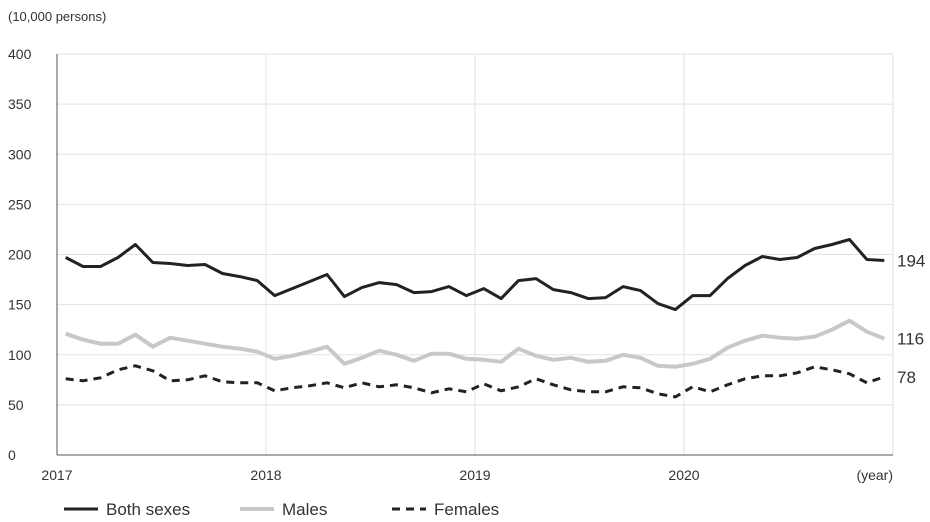  What do you see at coordinates (474, 475) in the screenshot?
I see `x-tick-label: 2019` at bounding box center [474, 475].